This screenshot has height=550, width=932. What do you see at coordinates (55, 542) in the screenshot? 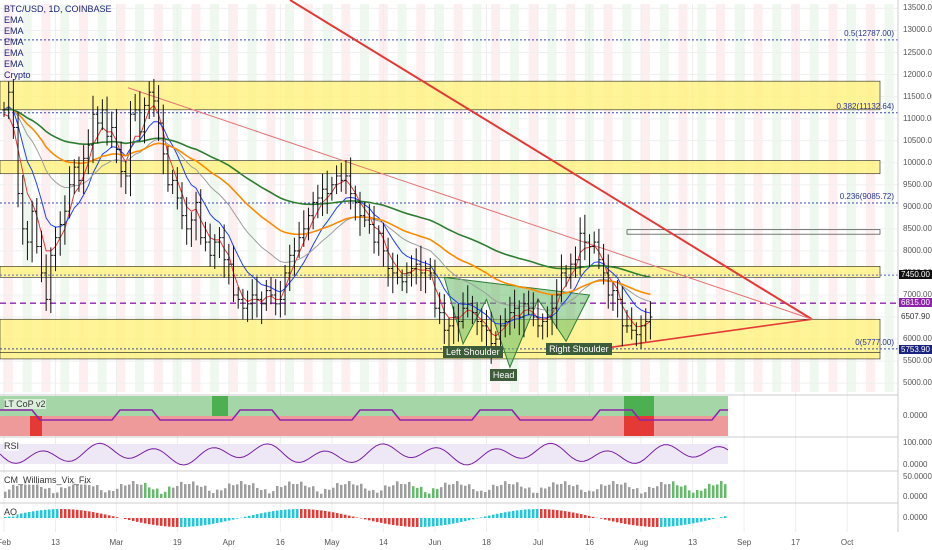
I see `x-tick-label: 13` at bounding box center [55, 542].